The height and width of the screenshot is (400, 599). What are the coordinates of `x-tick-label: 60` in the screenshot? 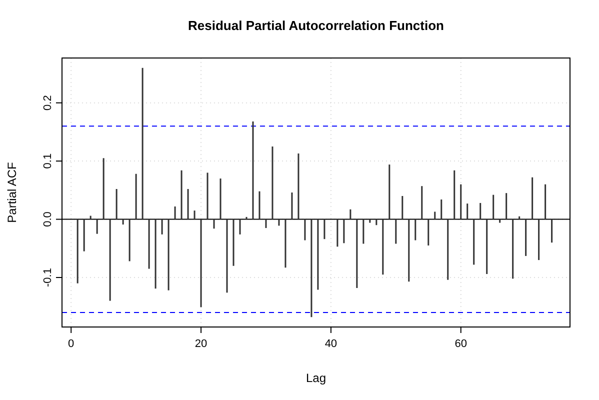 It's located at (460, 344).